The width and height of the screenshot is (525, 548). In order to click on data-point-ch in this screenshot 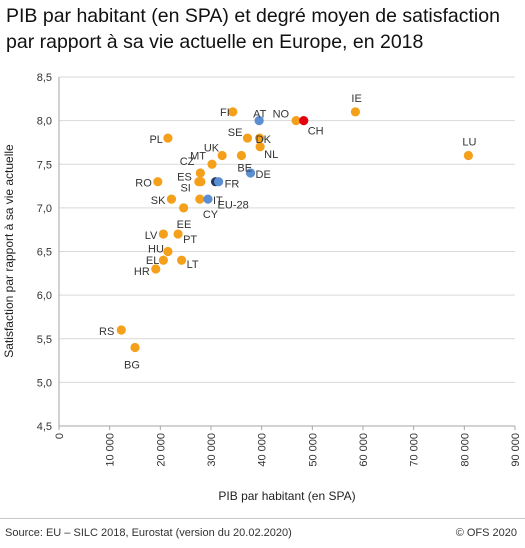, I will do `click(304, 121)`.